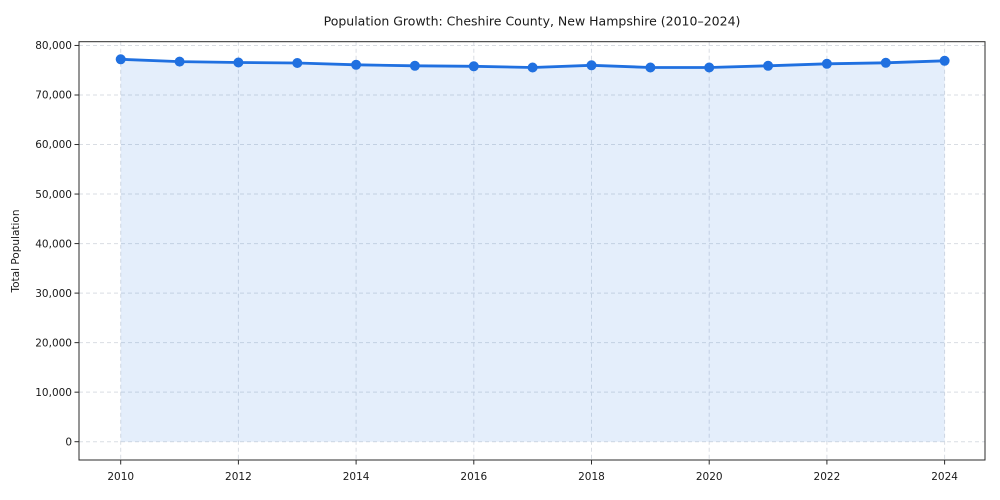 This screenshot has height=500, width=1000. Describe the element at coordinates (709, 477) in the screenshot. I see `x-tick-label: 2020` at that location.